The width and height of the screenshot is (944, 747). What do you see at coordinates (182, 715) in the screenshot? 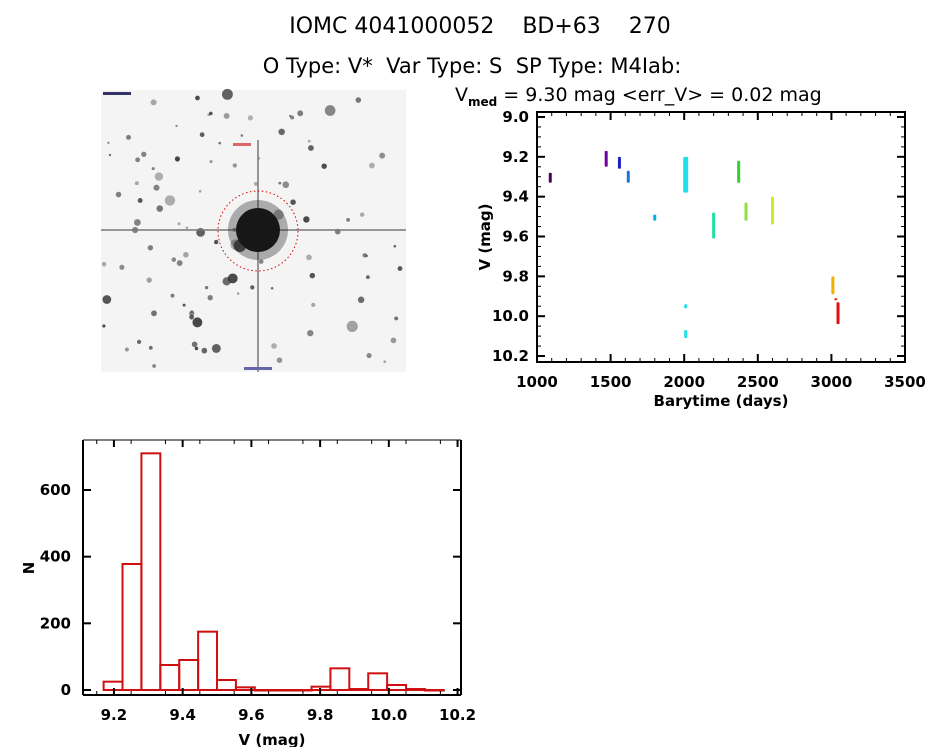
I see `x-tick-label: 9.4` at bounding box center [182, 715].